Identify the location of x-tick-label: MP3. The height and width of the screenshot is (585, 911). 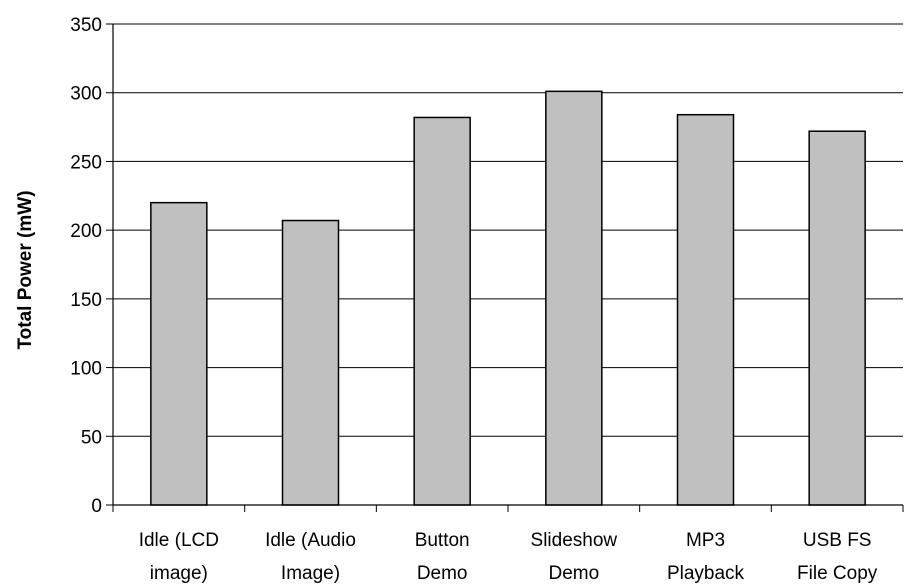
(705, 540).